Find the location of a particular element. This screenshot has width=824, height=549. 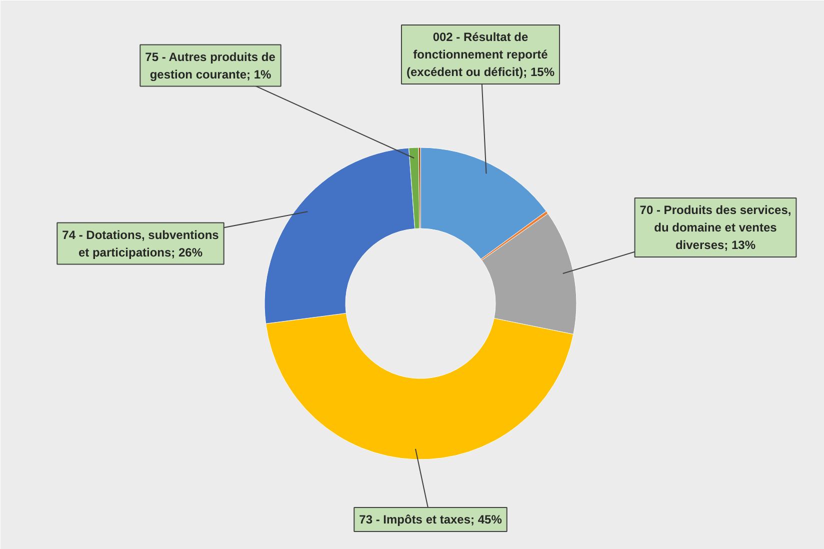

slice-label: 002 - Résultat de fonctionnement reporté (excédent ou déficit); 15% is located at coordinates (480, 54).